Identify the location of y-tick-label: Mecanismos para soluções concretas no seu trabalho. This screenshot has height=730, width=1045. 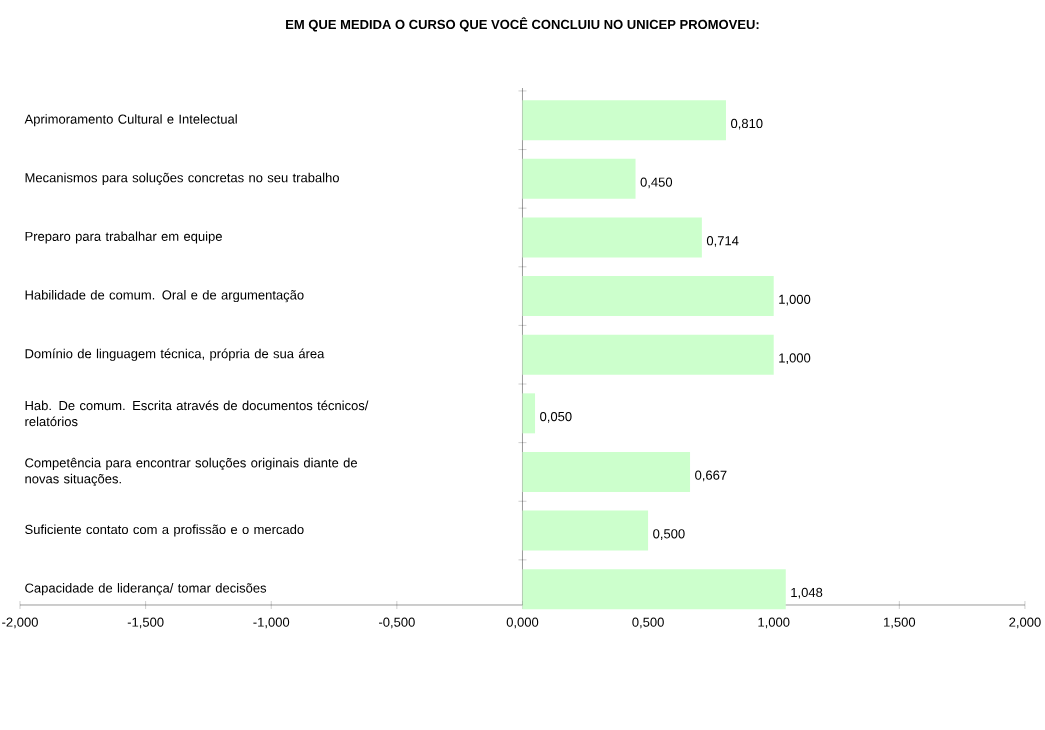
(182, 178).